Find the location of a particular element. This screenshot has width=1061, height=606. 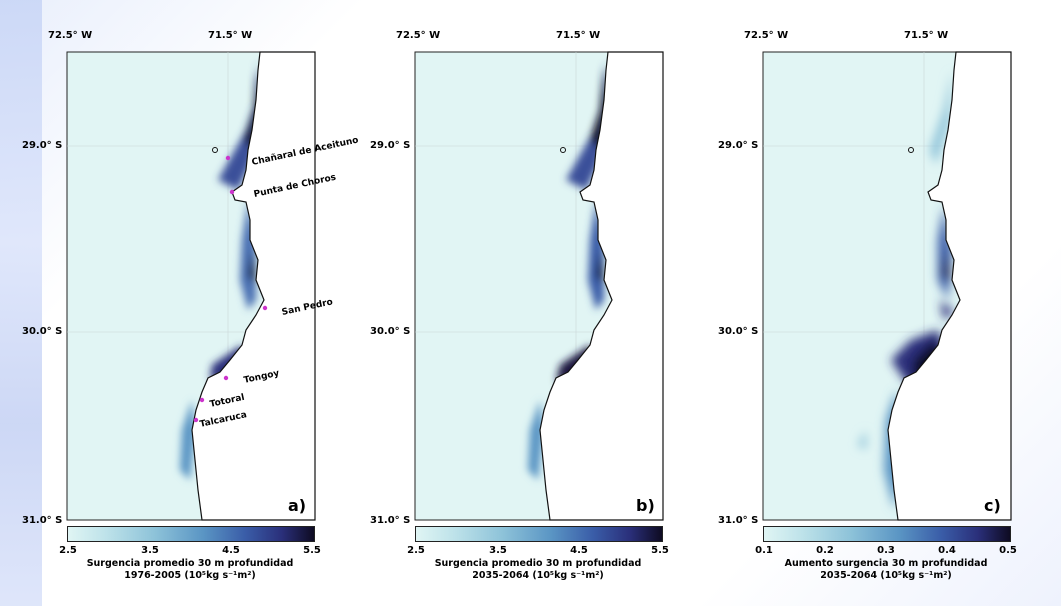

colorbar-a-tick: 4.5 is located at coordinates (231, 550).